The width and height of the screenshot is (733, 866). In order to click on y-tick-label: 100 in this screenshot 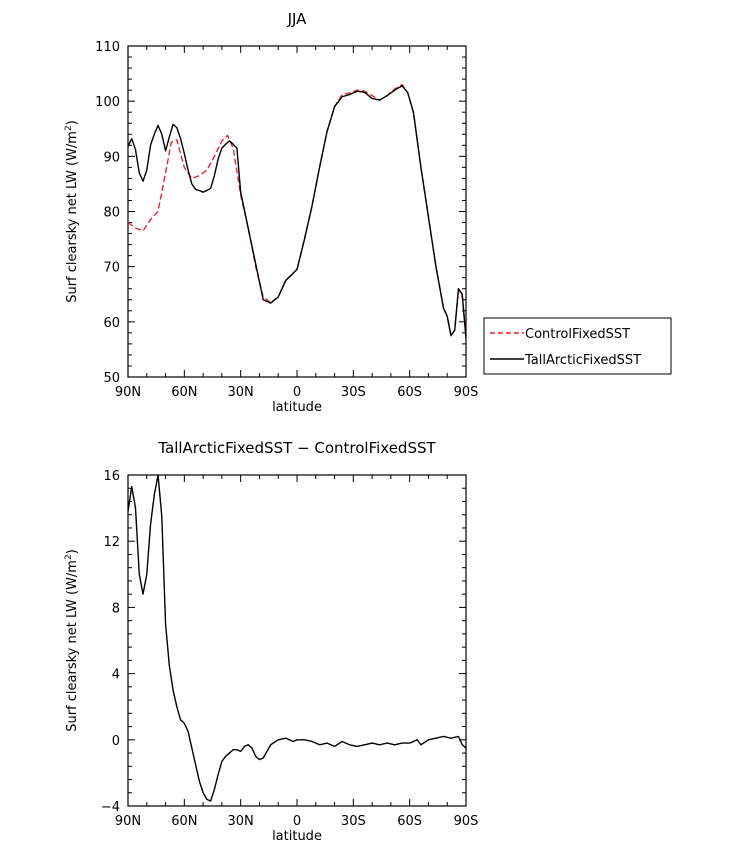, I will do `click(107, 102)`.